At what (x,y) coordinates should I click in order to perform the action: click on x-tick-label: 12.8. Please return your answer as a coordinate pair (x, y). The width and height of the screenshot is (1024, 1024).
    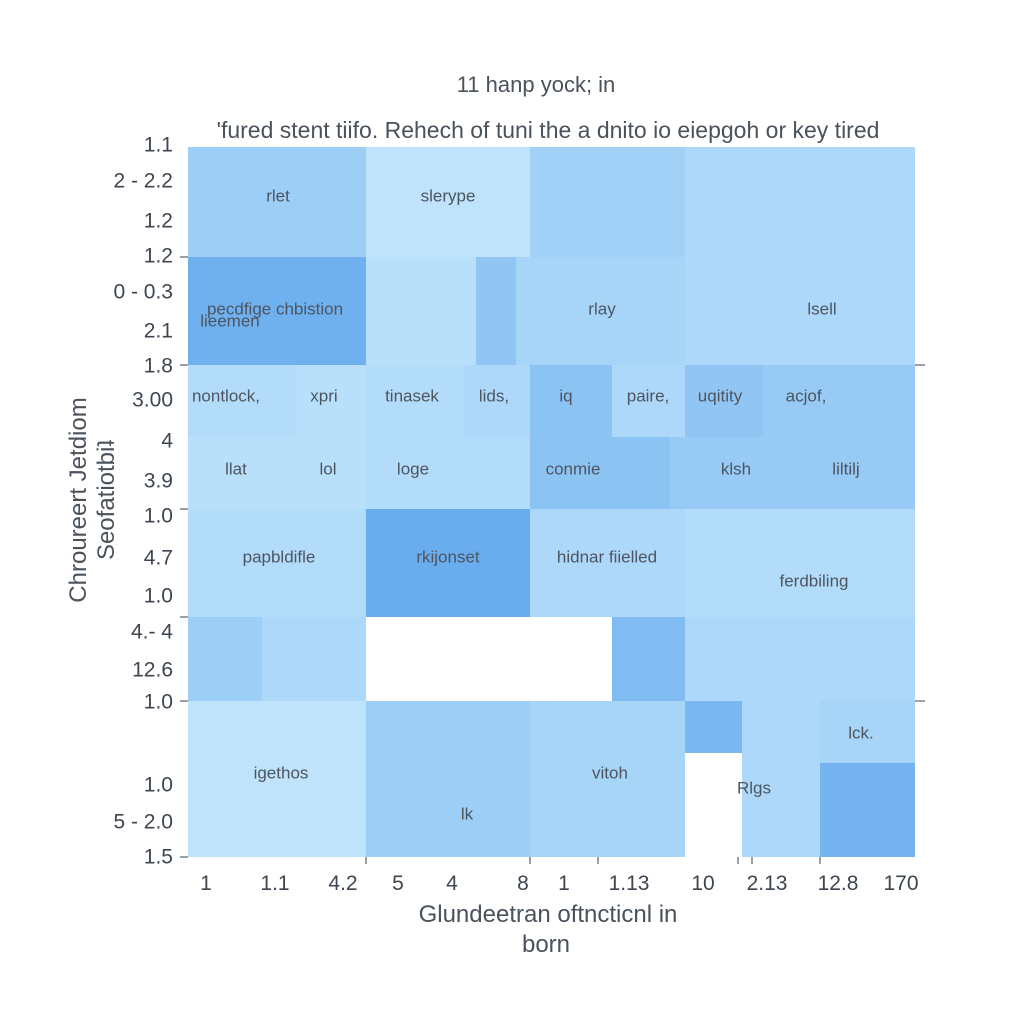
    Looking at the image, I should click on (838, 883).